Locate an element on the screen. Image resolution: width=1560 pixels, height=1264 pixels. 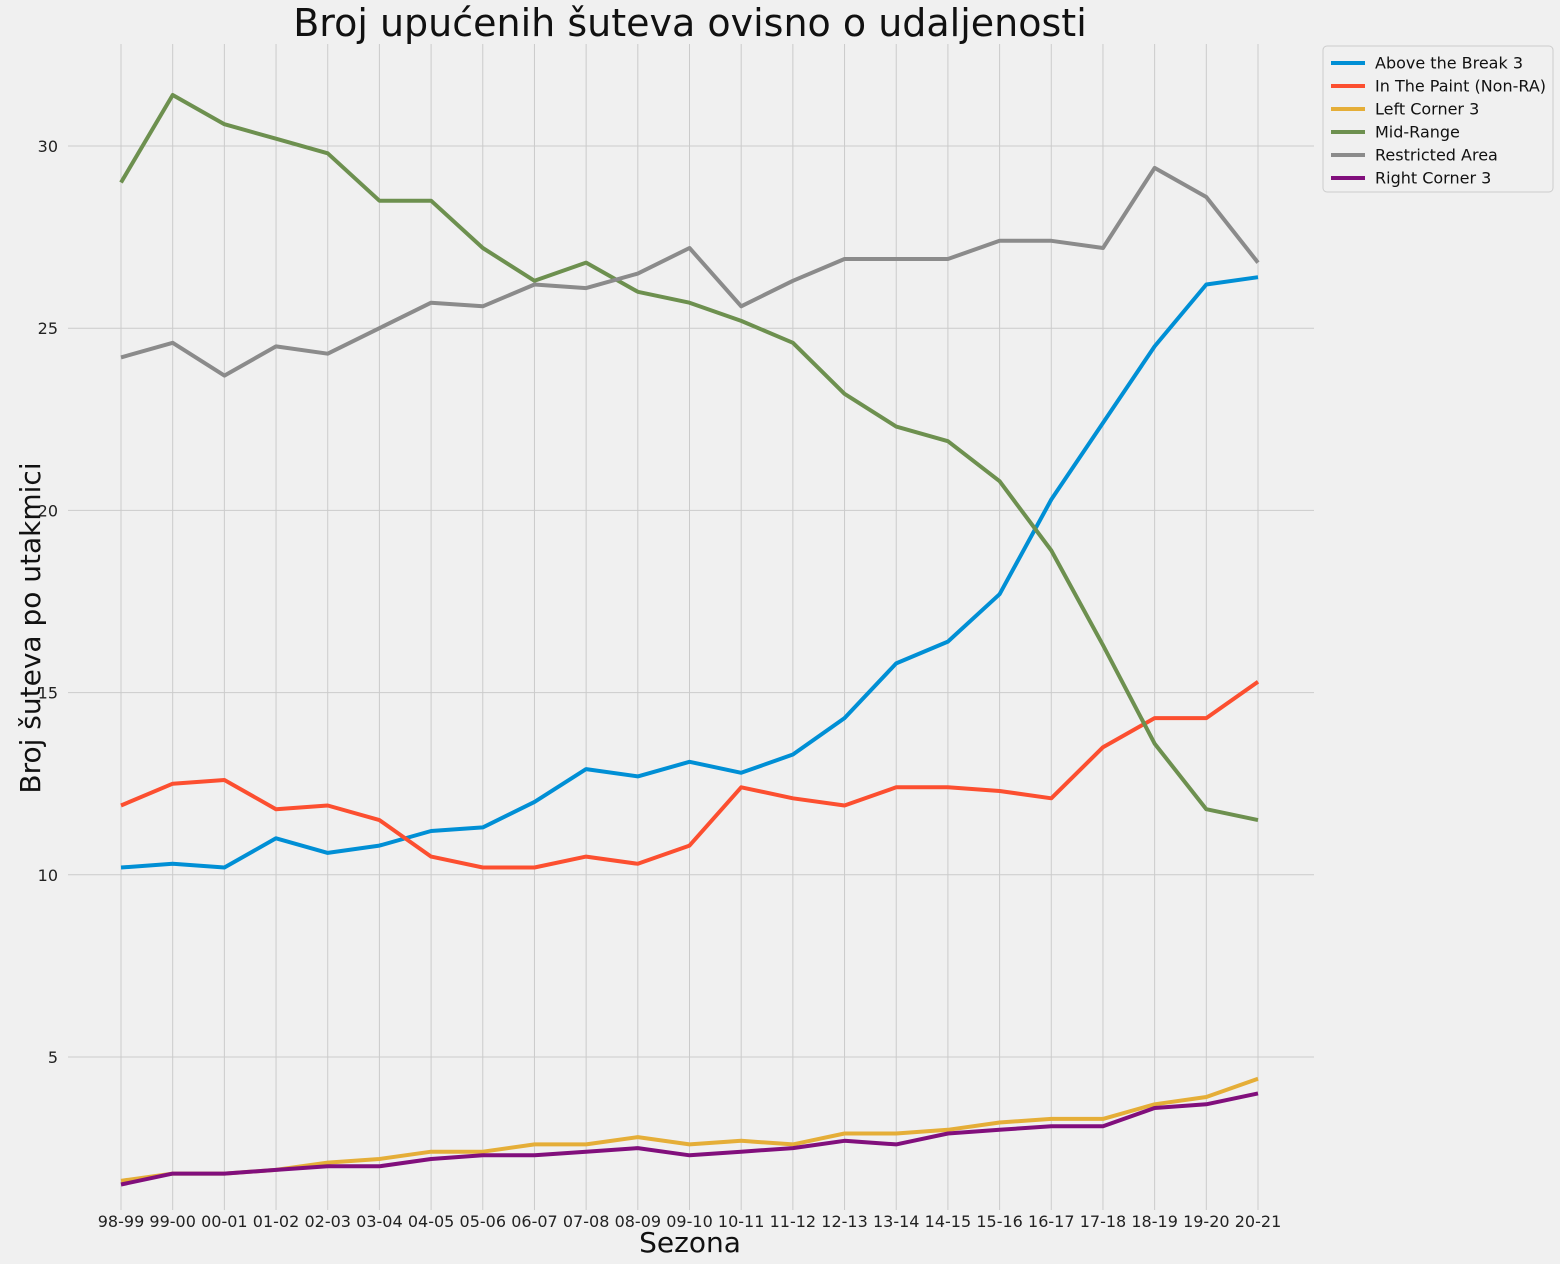
legend-box is located at coordinates (1438, 119).